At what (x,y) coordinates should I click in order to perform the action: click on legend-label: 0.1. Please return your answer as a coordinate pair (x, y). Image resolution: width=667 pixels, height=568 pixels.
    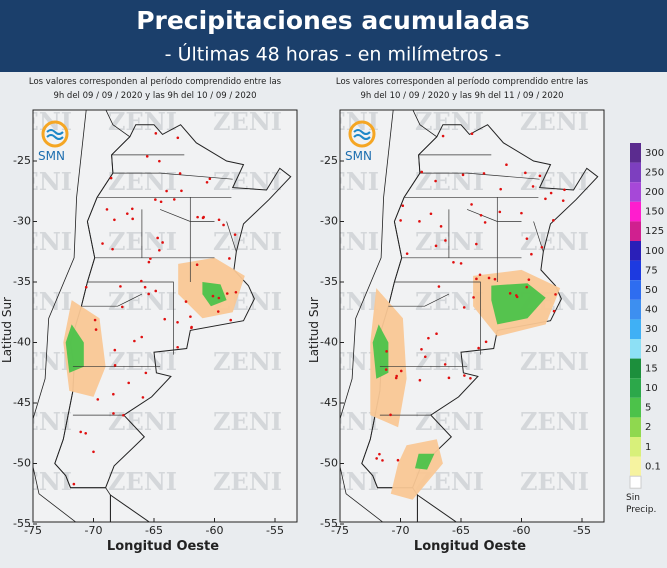
    Looking at the image, I should click on (653, 466).